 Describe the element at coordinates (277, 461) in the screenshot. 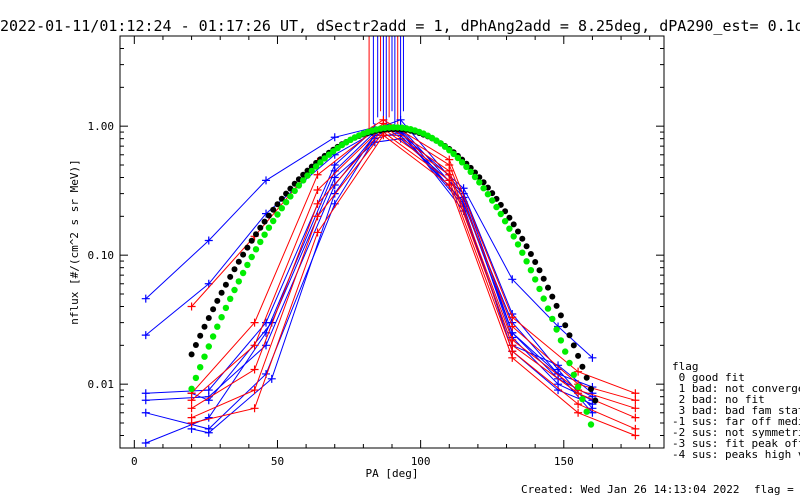

I see `x-tick-label: 50` at that location.